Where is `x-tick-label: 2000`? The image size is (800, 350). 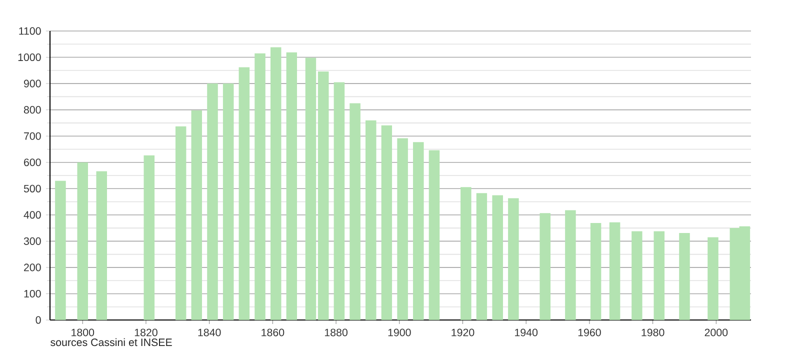 x-tick-label: 2000 is located at coordinates (716, 332).